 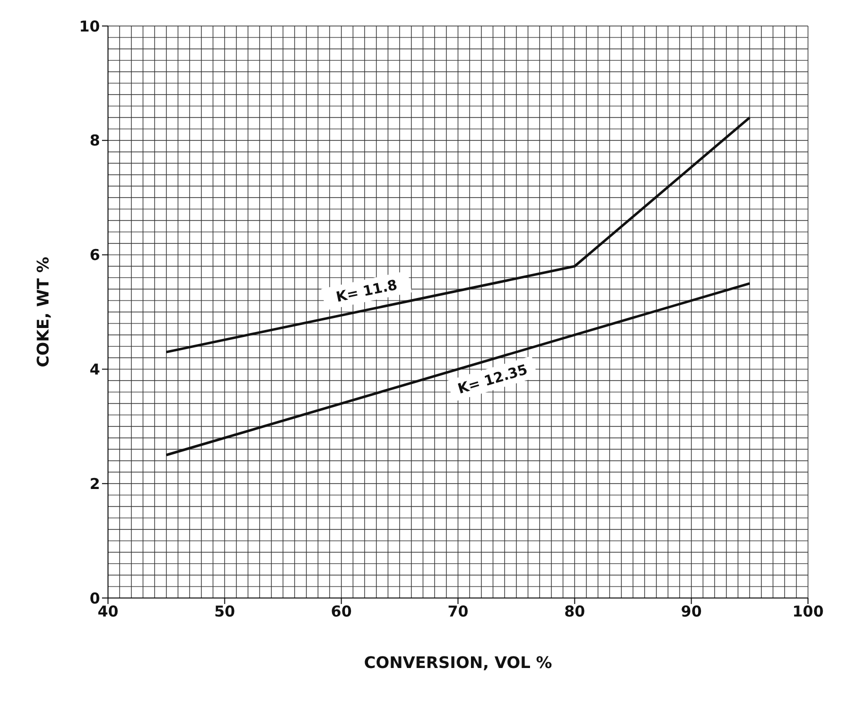 What do you see at coordinates (95, 141) in the screenshot?
I see `y-tick-label: 8` at bounding box center [95, 141].